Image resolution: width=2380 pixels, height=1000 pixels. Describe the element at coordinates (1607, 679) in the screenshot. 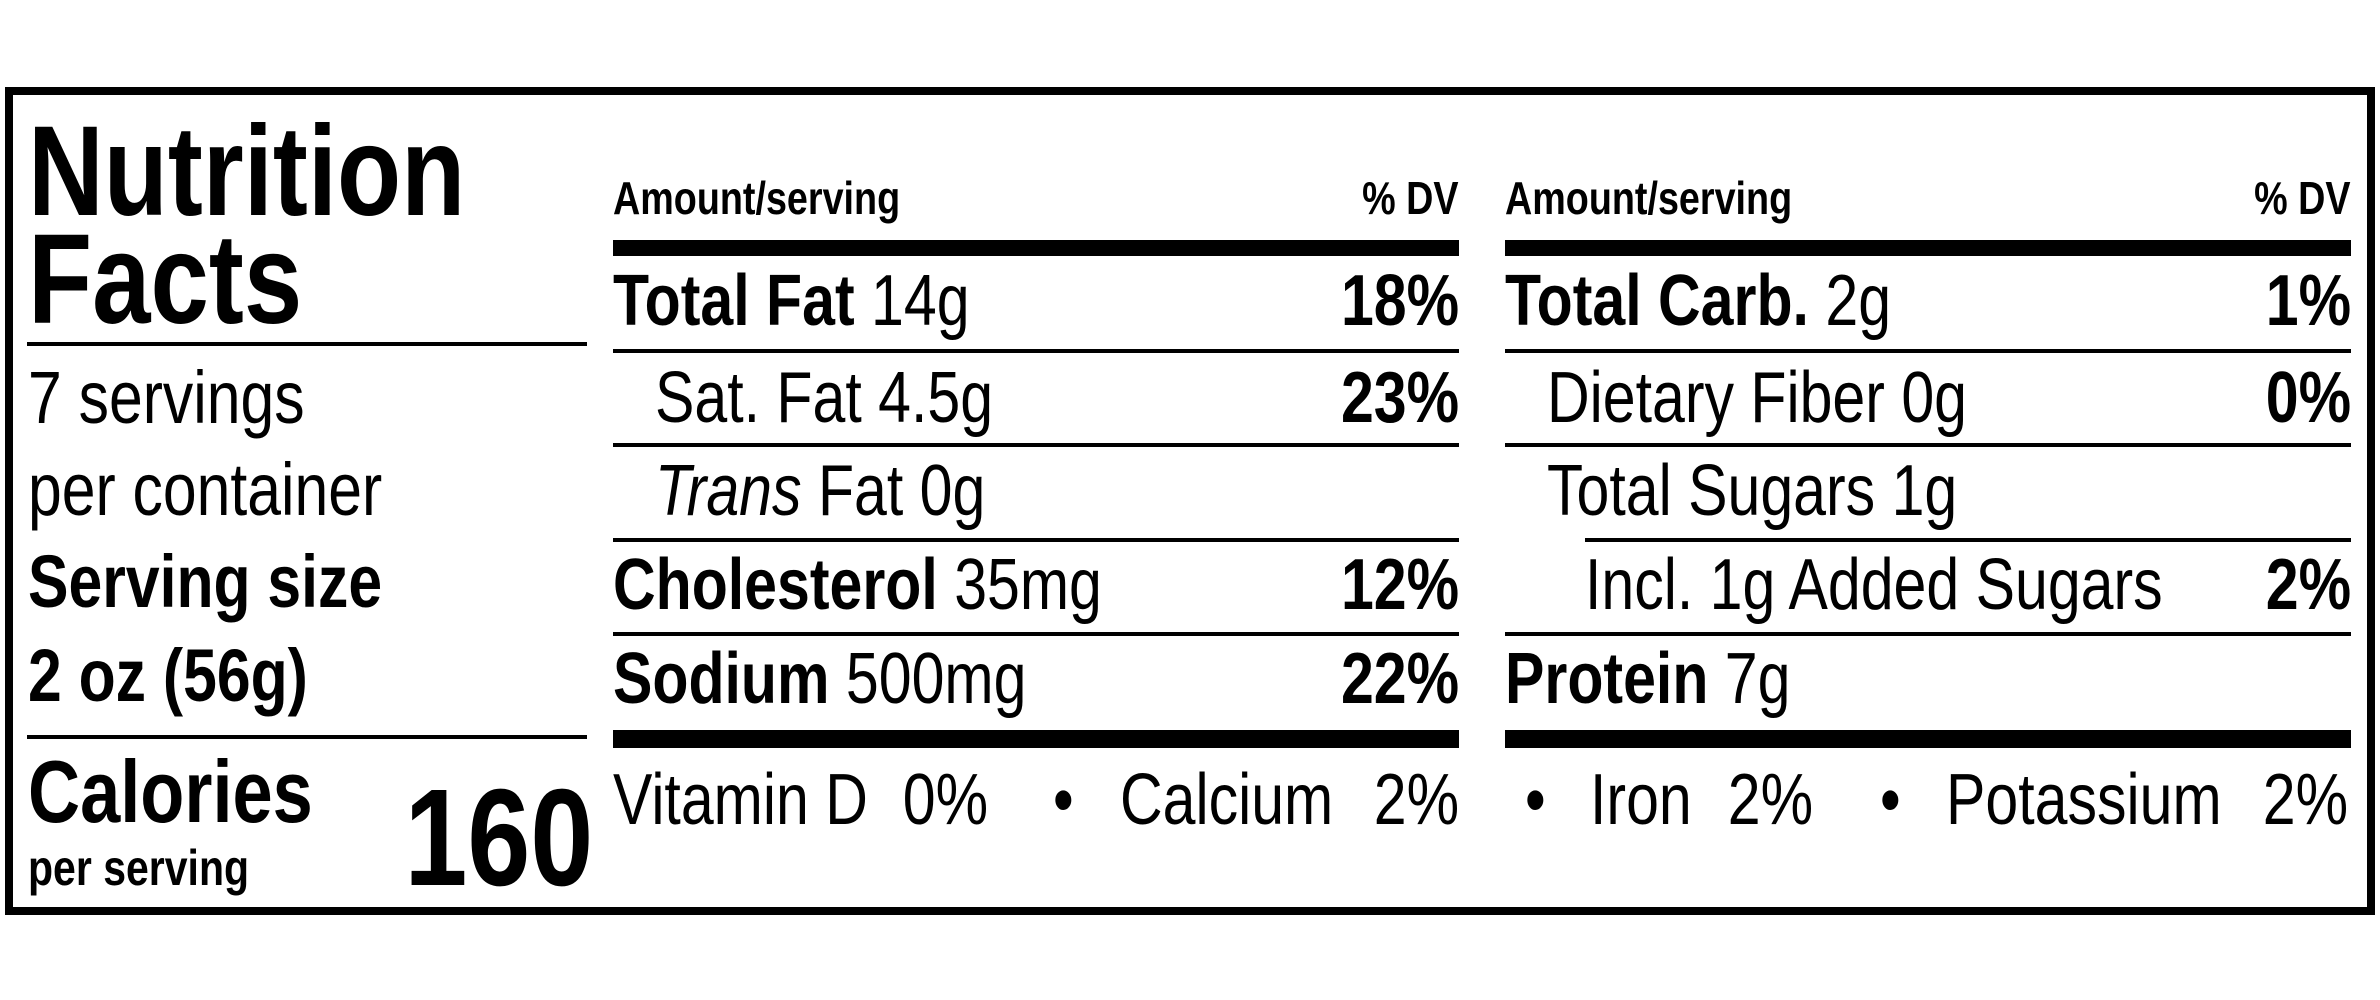

I see `row-part: Protein` at that location.